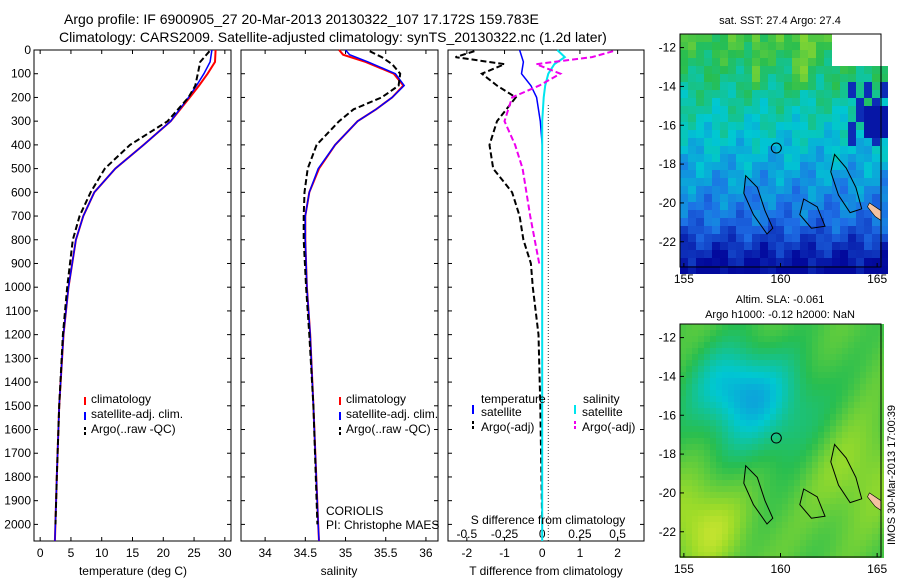 Image resolution: width=900 pixels, height=580 pixels. Describe the element at coordinates (352, 287) in the screenshot. I see `series-argo-raw-qc-` at that location.